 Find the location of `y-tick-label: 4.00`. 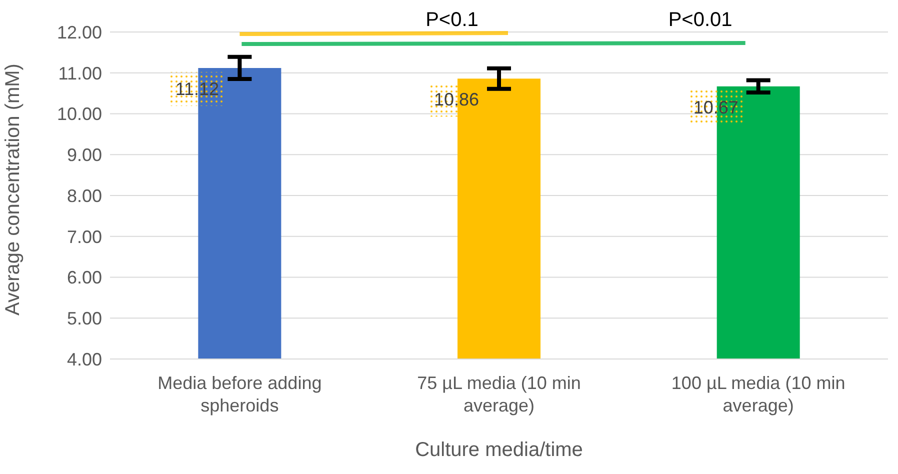

y-tick-label: 4.00 is located at coordinates (84, 359).